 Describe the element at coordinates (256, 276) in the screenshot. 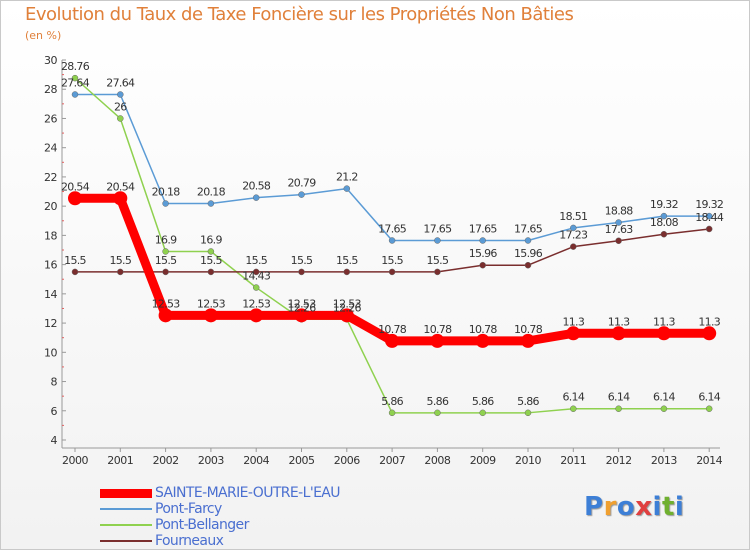

I see `data-label: 14.43` at that location.